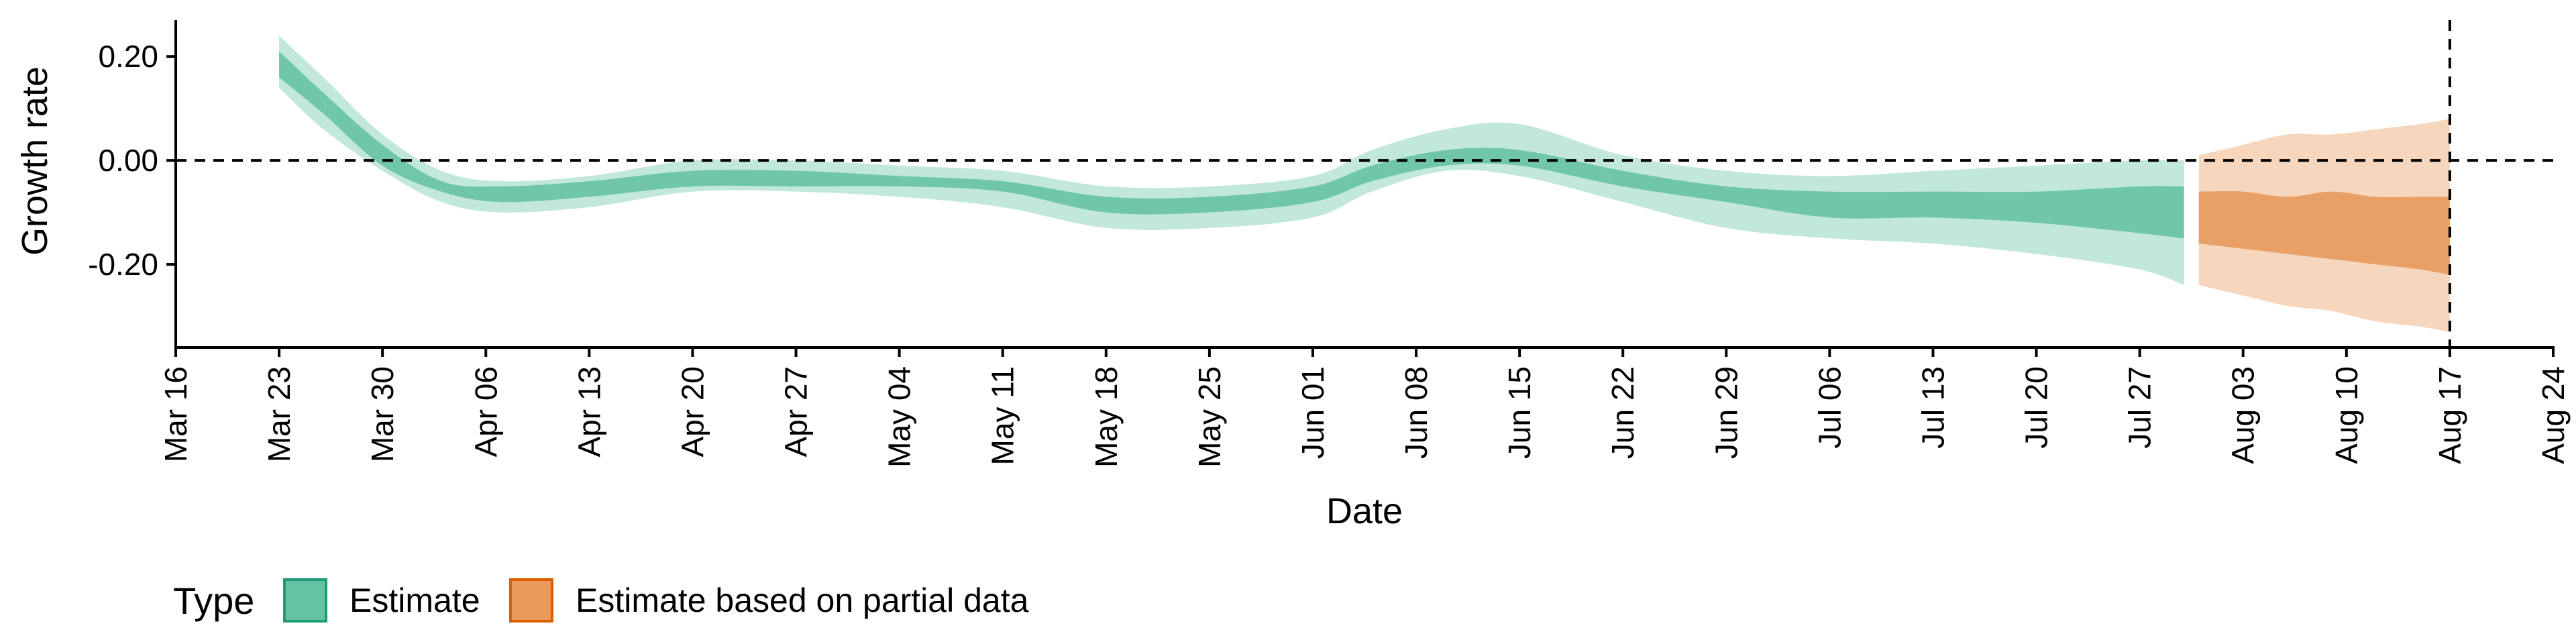  What do you see at coordinates (899, 417) in the screenshot?
I see `x-tick-label: May 04` at bounding box center [899, 417].